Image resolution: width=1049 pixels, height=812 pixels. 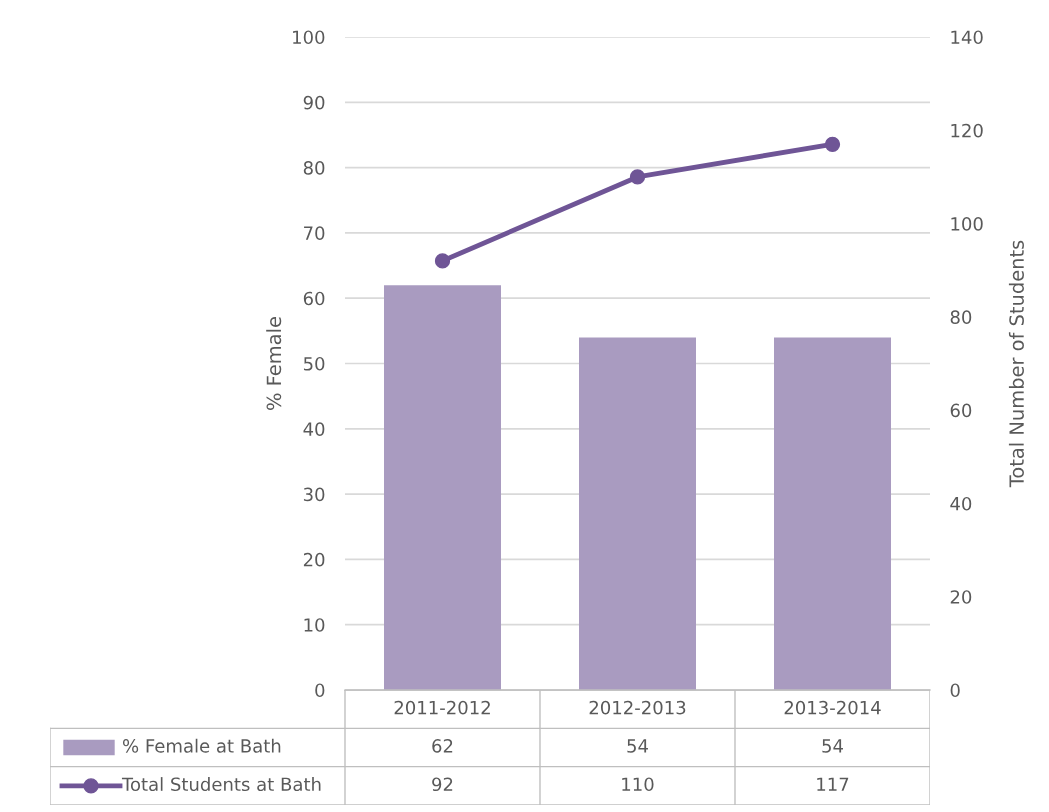 What do you see at coordinates (1016, 364) in the screenshot?
I see `y2-axis-title: Total Number of Students` at bounding box center [1016, 364].